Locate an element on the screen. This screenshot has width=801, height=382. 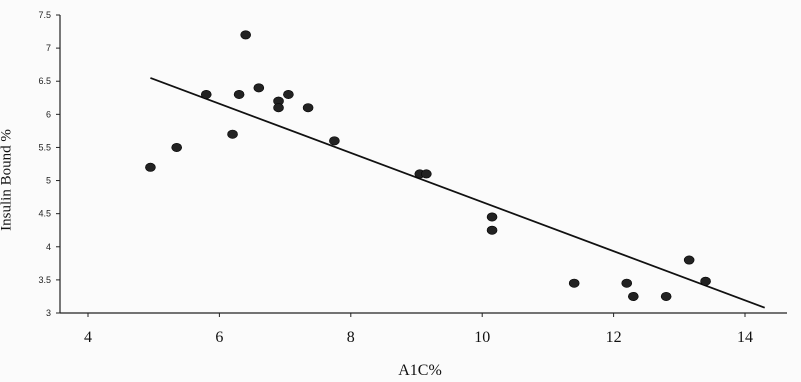
x-tick-label: 12 is located at coordinates (614, 337).